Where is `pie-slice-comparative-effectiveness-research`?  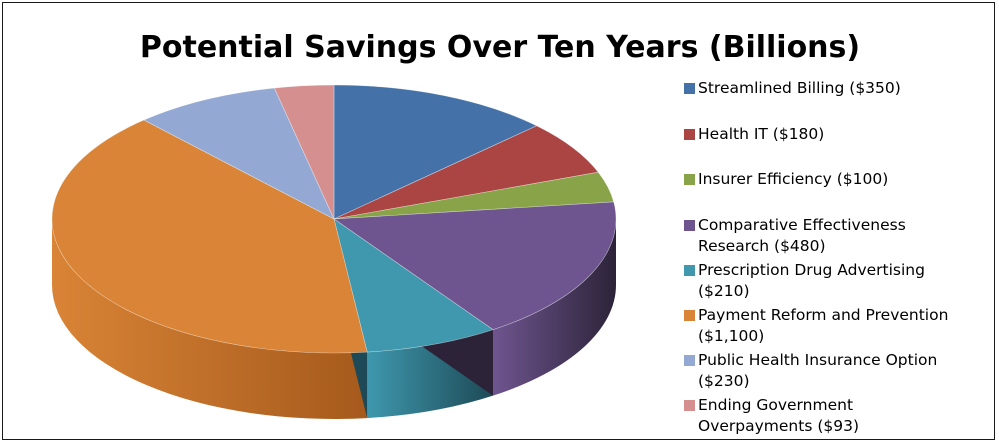 pie-slice-comparative-effectiveness-research is located at coordinates (475, 266).